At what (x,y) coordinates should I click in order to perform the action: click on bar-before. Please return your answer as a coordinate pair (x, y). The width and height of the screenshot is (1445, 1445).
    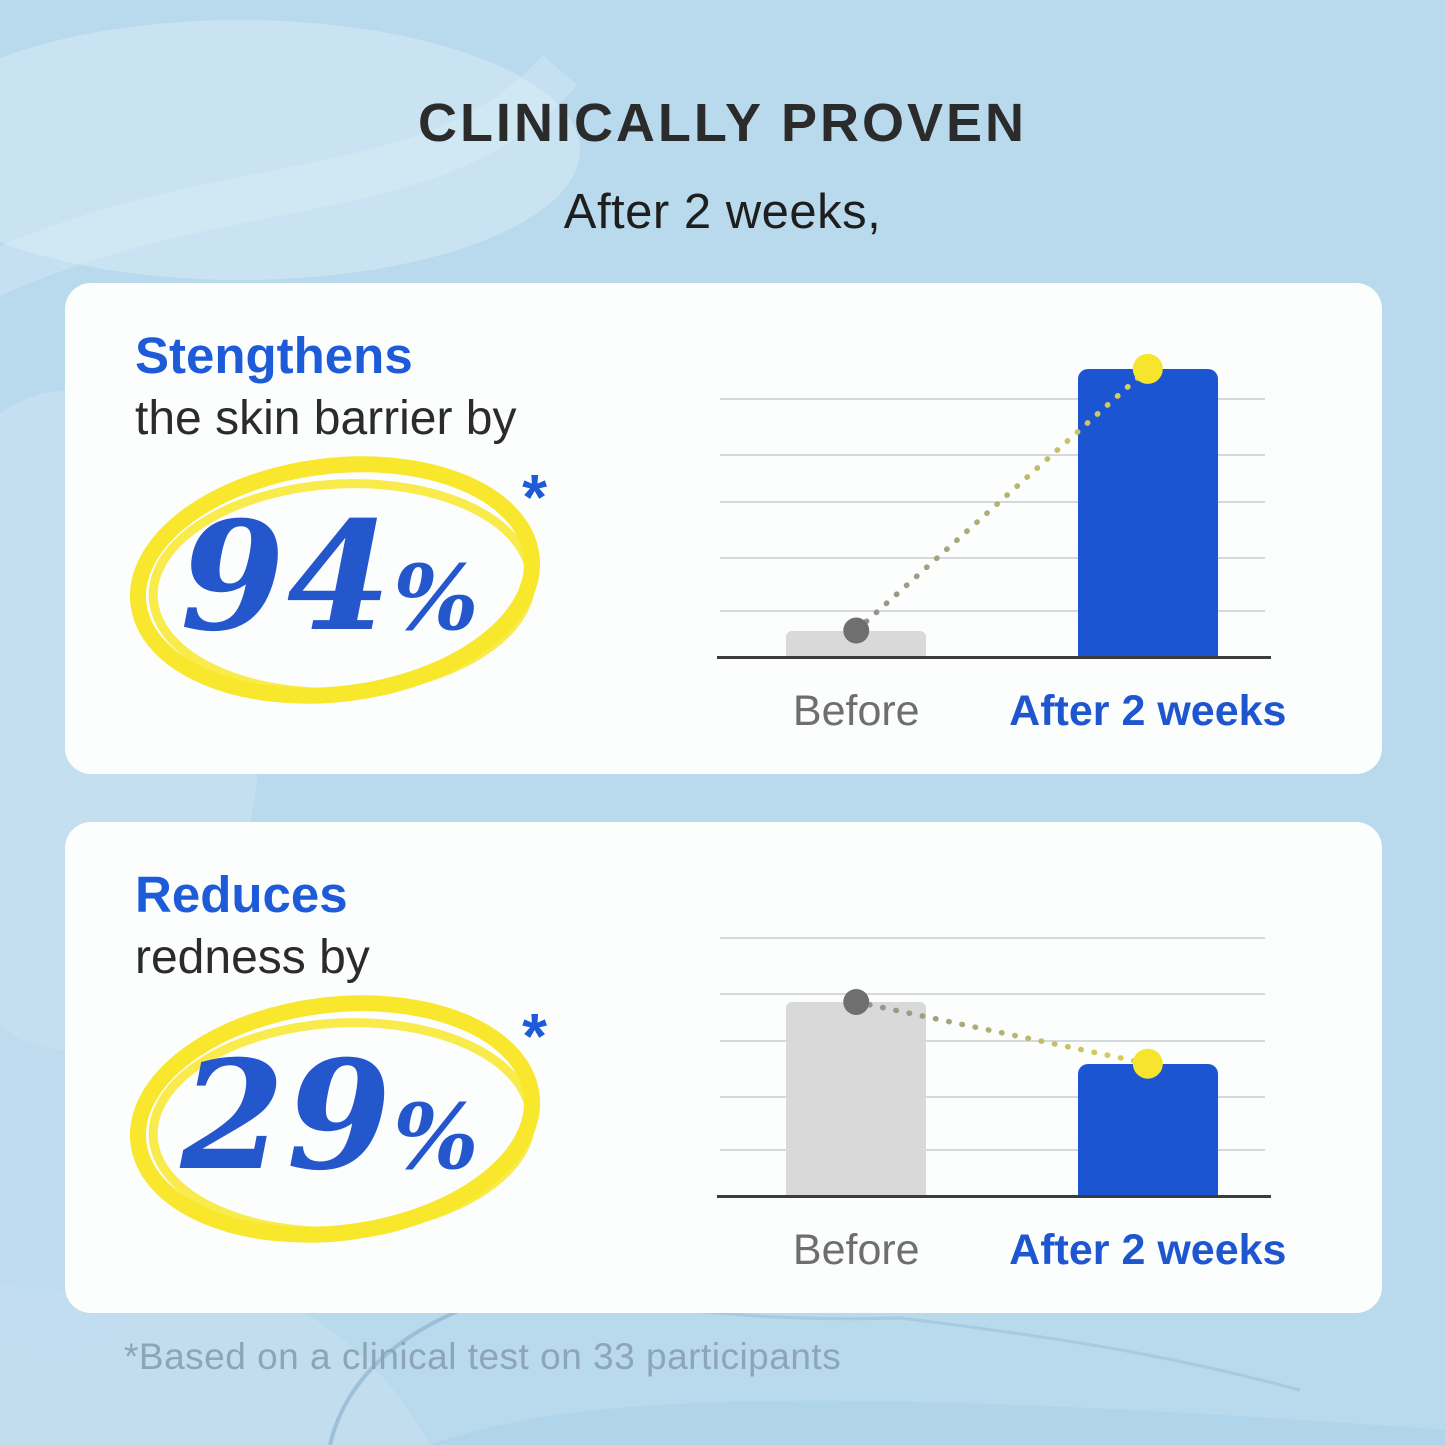
    Looking at the image, I should click on (856, 1098).